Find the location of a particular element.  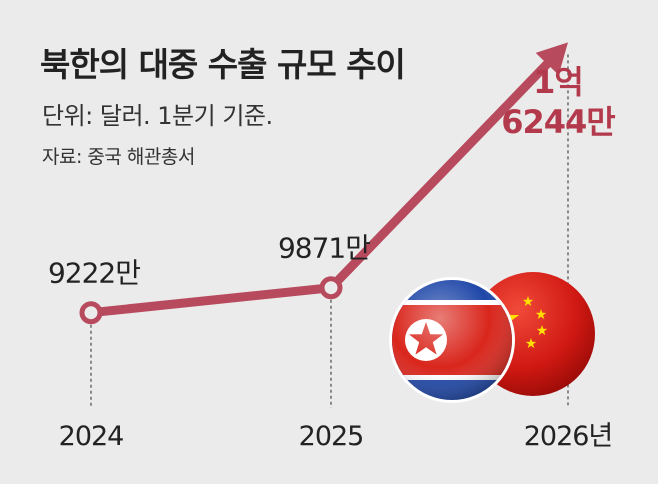

value-labels: 9222만 9871만 is located at coordinates (209, 261).